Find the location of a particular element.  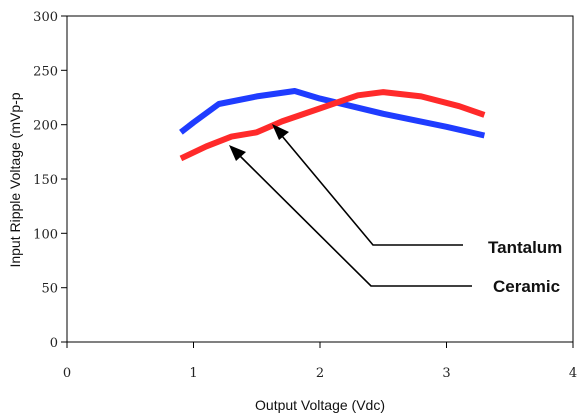

ceramic-arrowhead is located at coordinates (237, 153).